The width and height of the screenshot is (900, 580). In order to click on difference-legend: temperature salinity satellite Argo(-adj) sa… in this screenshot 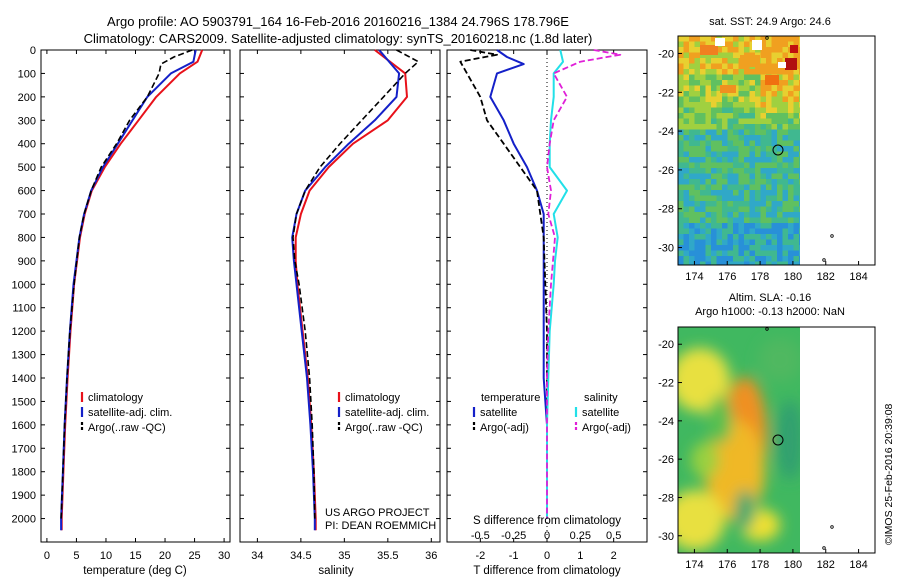, I will do `click(551, 413)`.